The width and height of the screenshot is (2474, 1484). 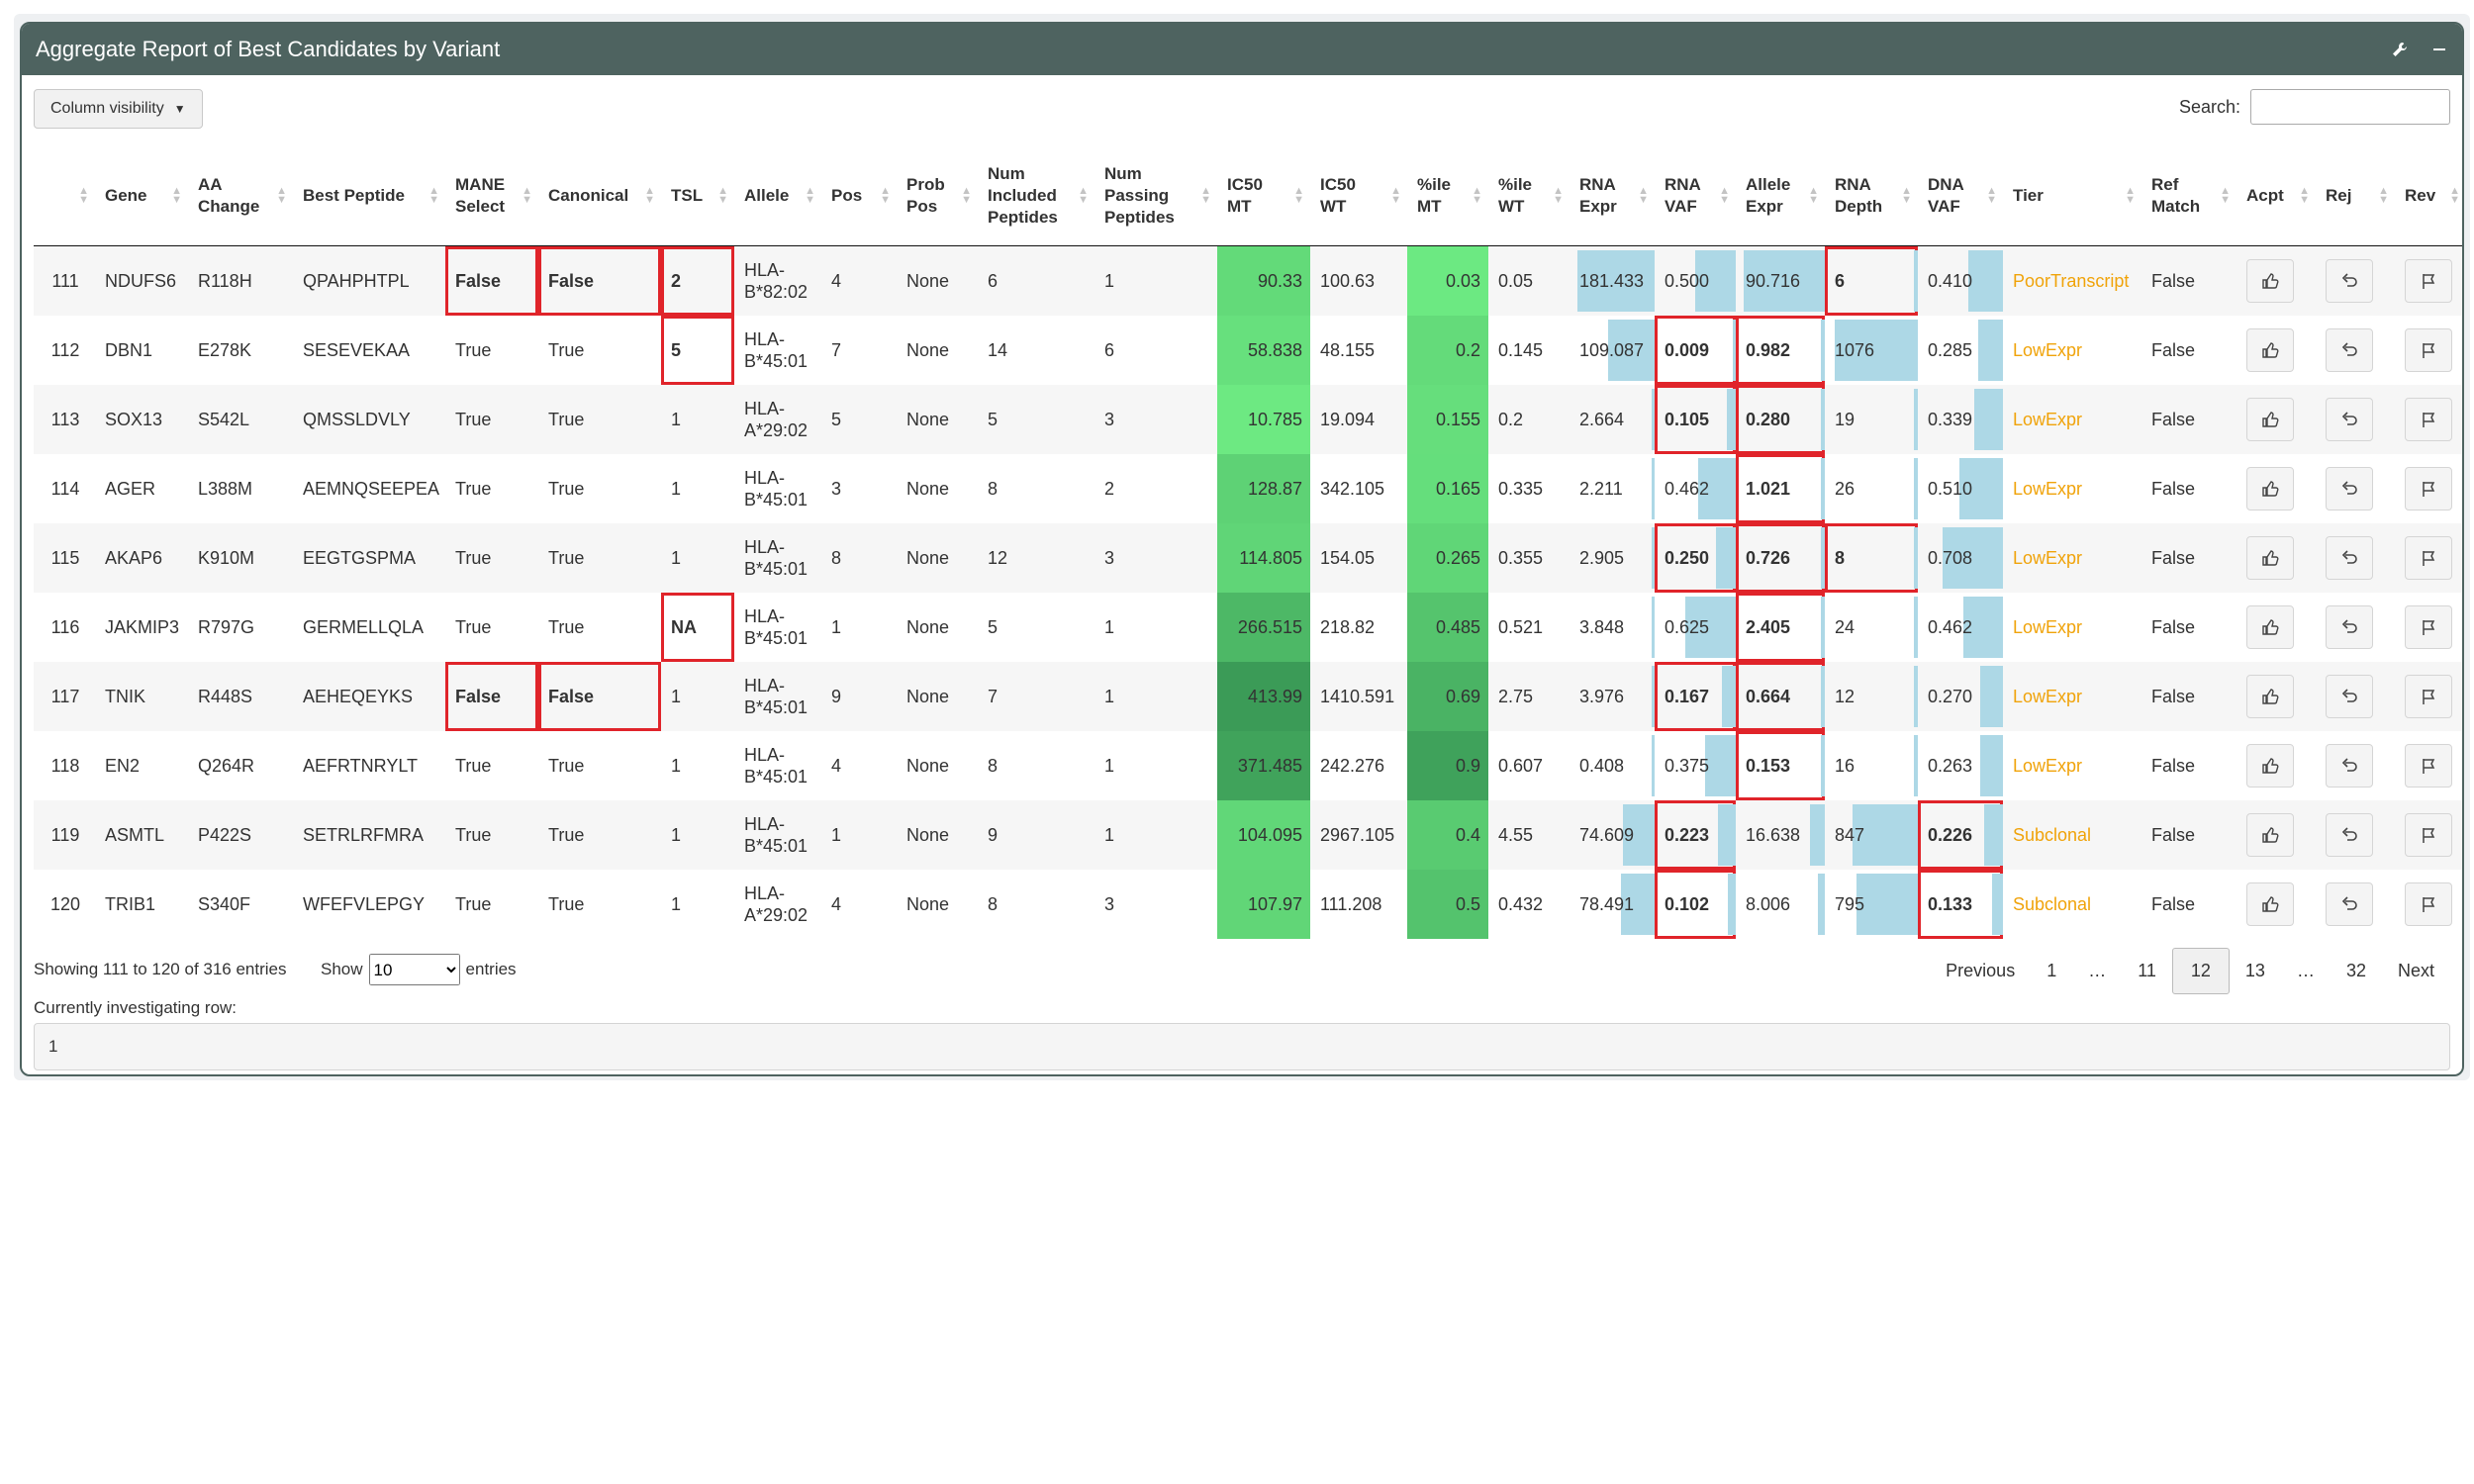 I want to click on pagination-page: 32, so click(x=2356, y=970).